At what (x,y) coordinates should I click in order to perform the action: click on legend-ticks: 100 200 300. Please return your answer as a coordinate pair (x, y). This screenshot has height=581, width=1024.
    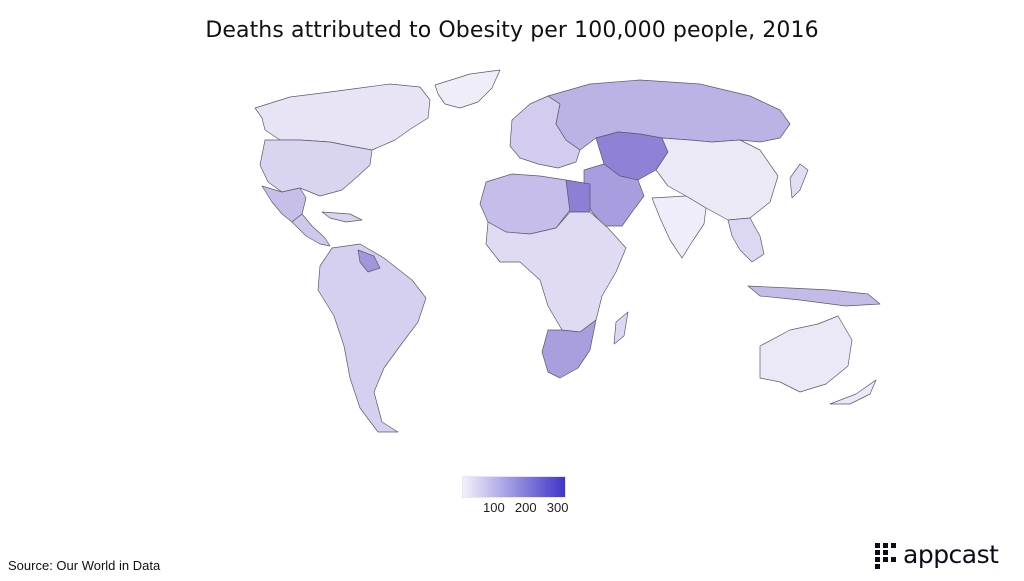
    Looking at the image, I should click on (517, 509).